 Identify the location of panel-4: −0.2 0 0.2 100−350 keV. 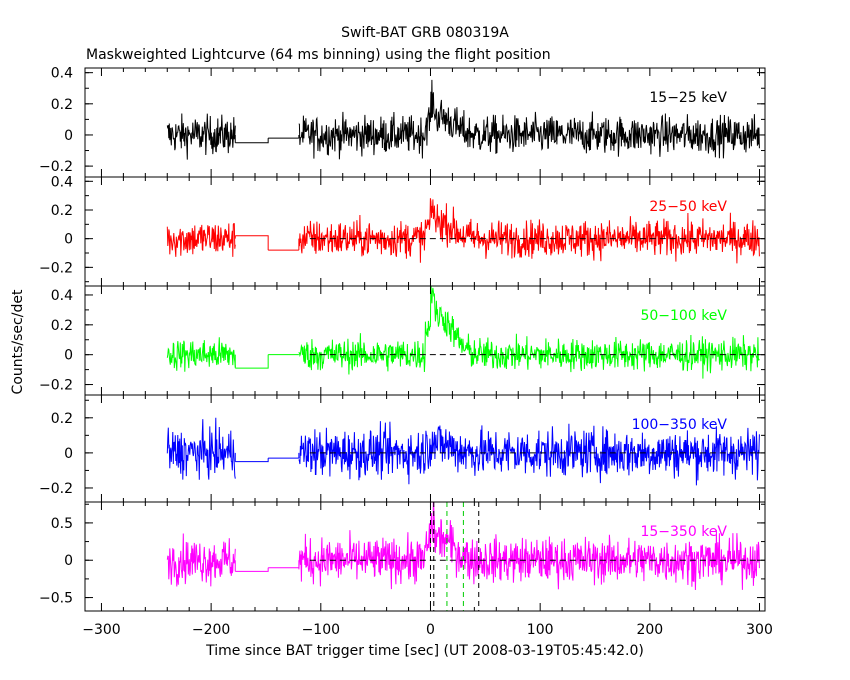
(402, 448).